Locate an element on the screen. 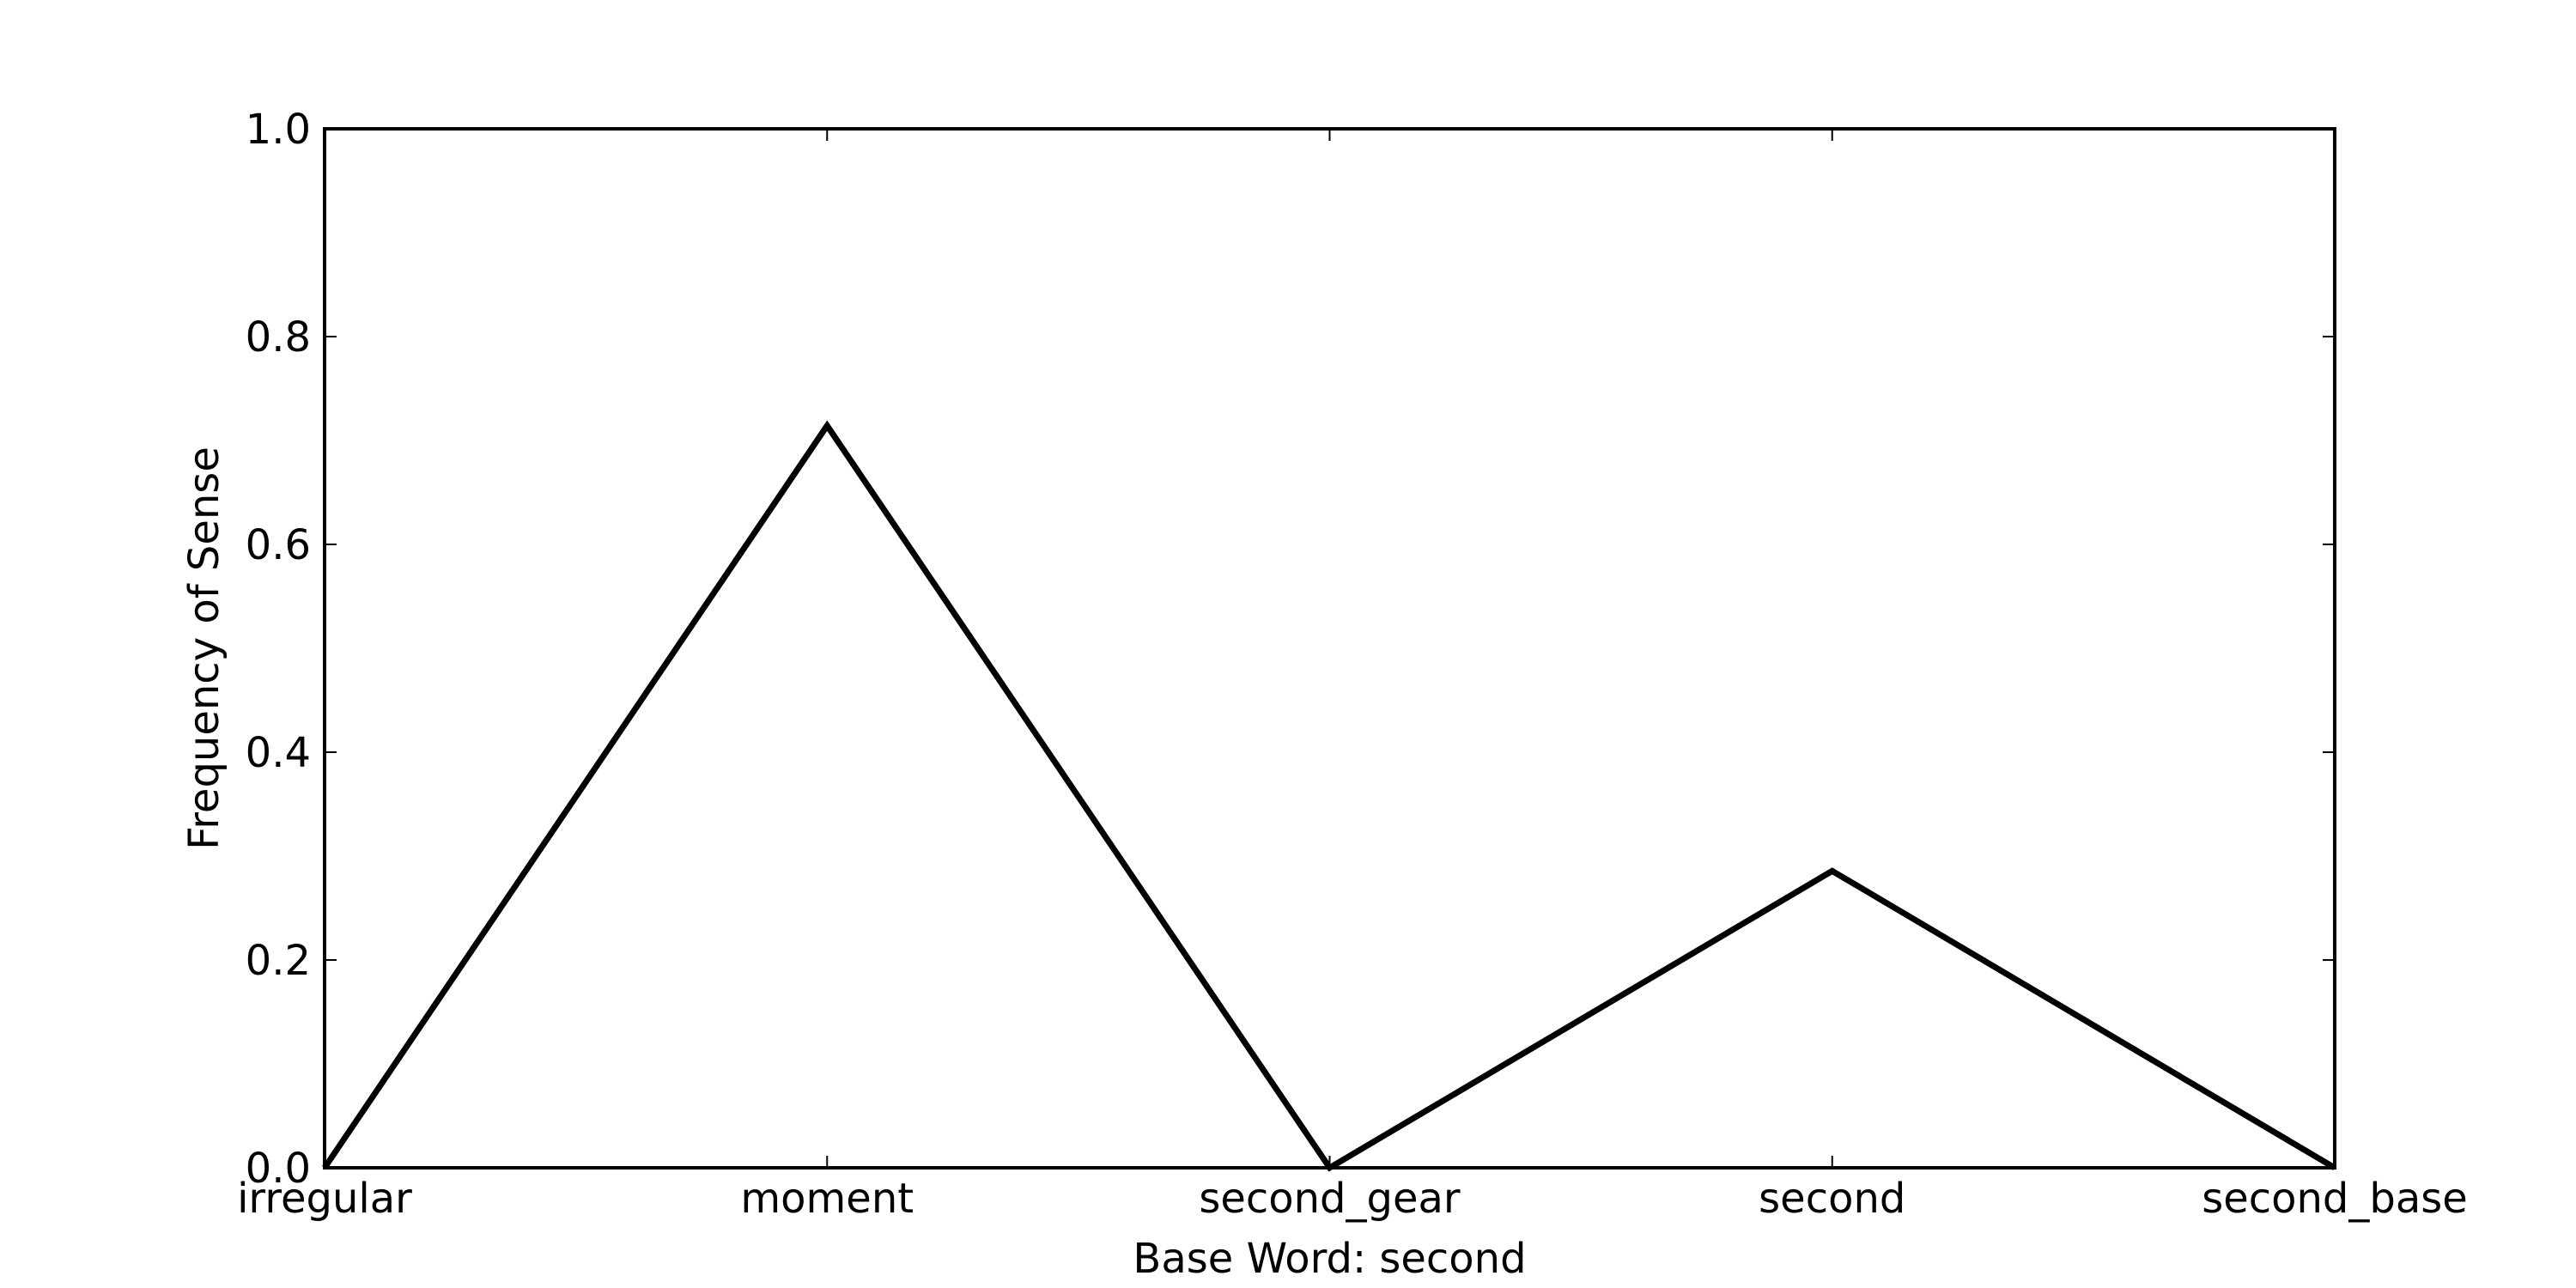 This screenshot has height=1288, width=2576. x-tick-label: second_base is located at coordinates (2335, 1199).